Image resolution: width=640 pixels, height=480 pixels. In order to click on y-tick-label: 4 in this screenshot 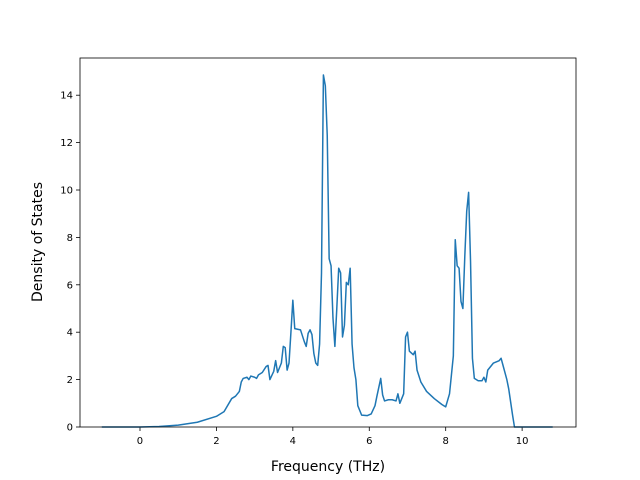, I will do `click(70, 333)`.